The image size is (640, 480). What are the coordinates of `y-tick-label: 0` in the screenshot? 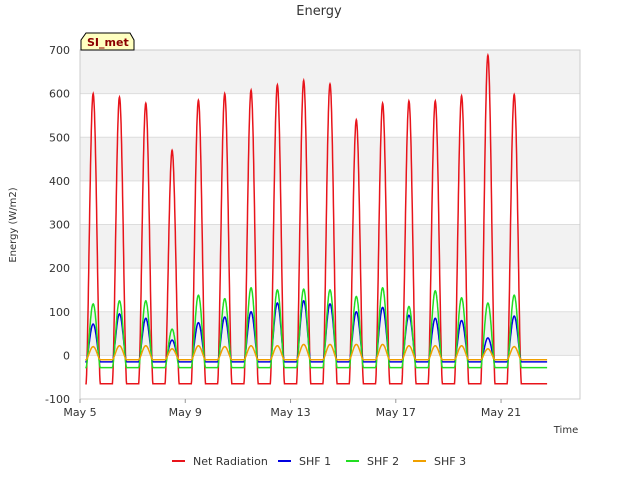 It's located at (66, 355).